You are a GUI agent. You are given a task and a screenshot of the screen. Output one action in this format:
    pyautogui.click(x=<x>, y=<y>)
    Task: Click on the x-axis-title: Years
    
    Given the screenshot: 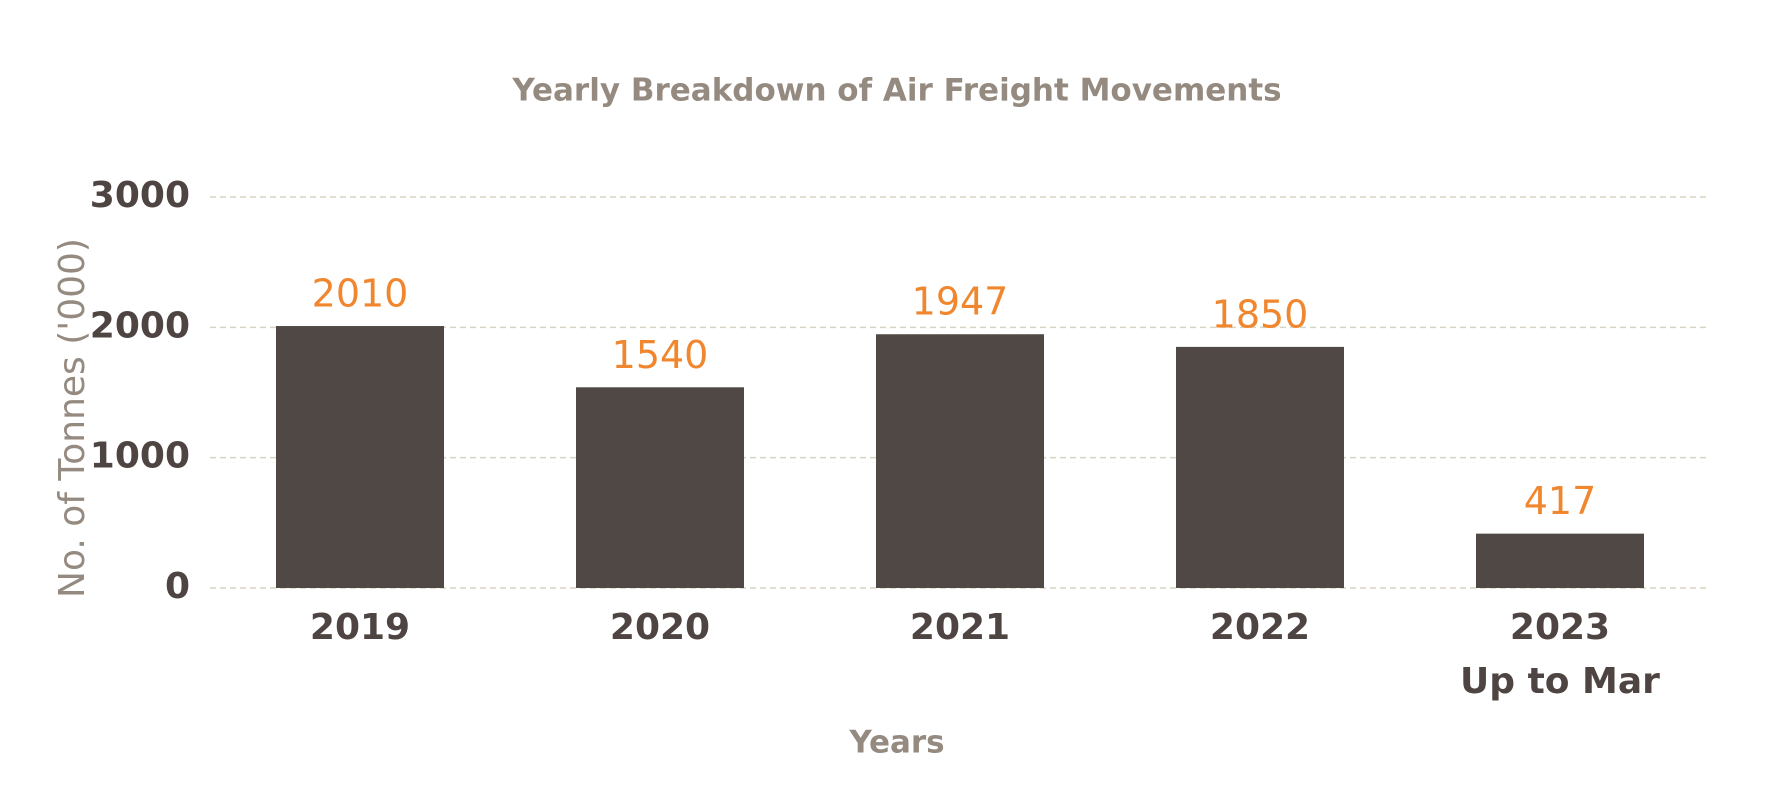 What is the action you would take?
    pyautogui.click(x=896, y=743)
    